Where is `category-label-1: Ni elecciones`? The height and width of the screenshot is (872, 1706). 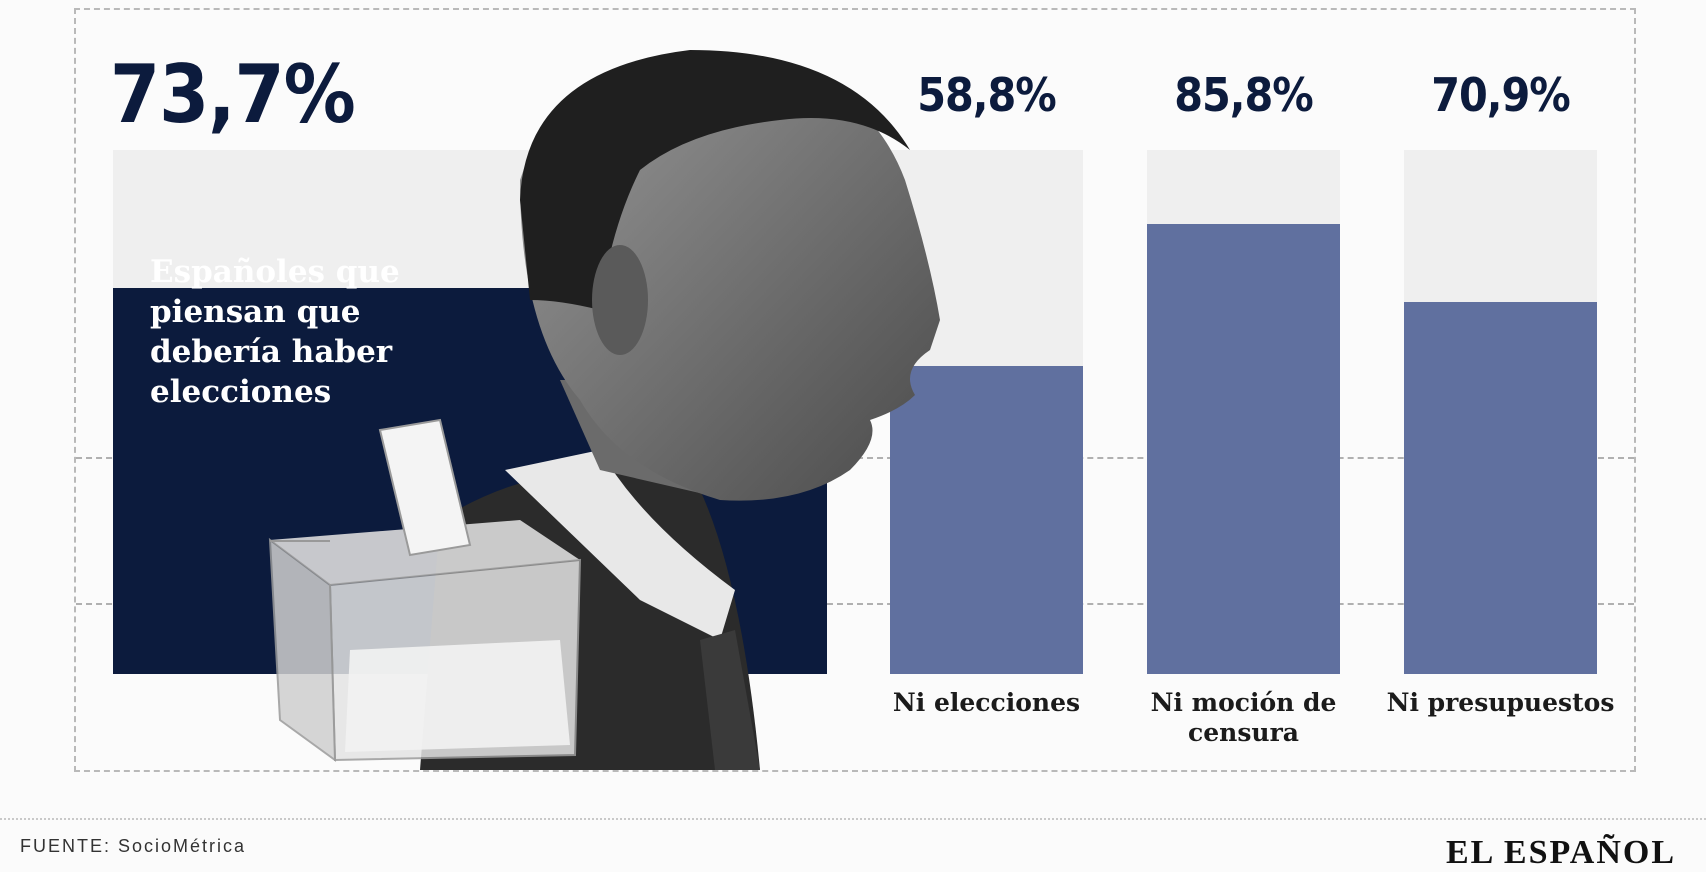
category-label-1: Ni elecciones is located at coordinates (986, 702).